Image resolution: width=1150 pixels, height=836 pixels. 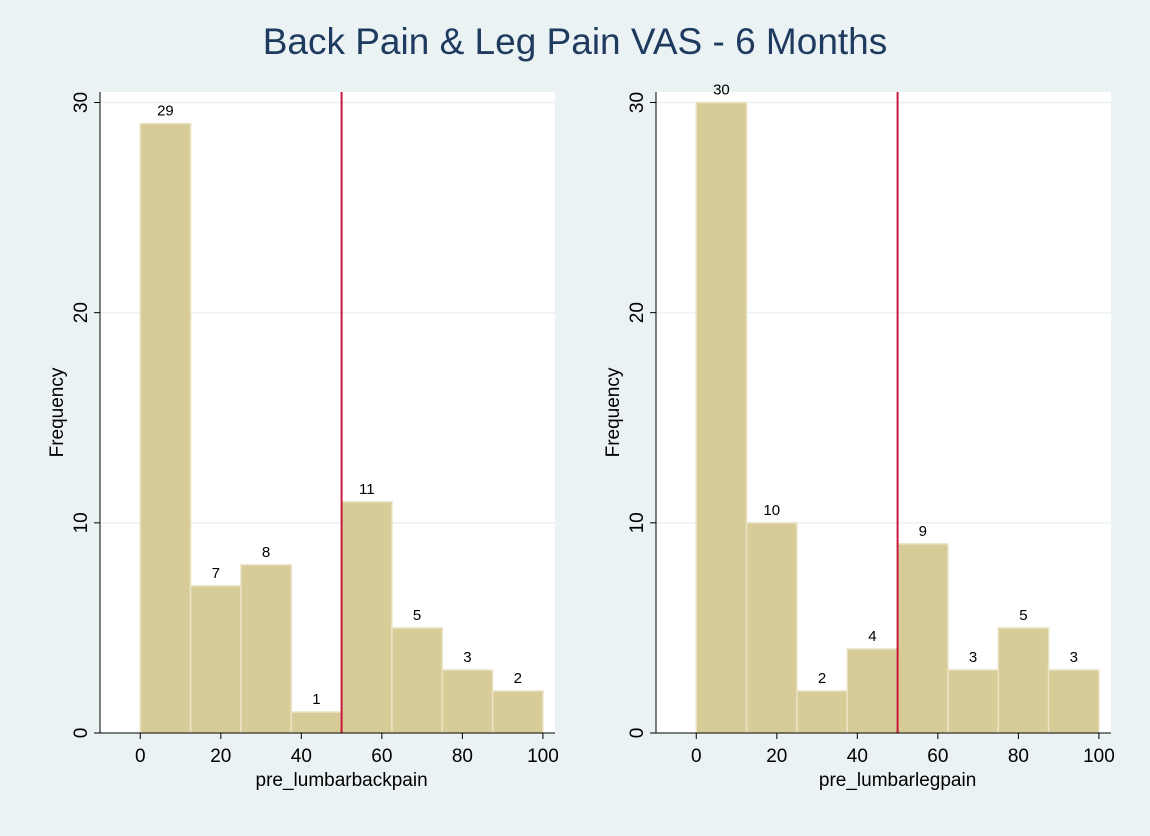 What do you see at coordinates (872, 636) in the screenshot?
I see `bar-value-label: 4` at bounding box center [872, 636].